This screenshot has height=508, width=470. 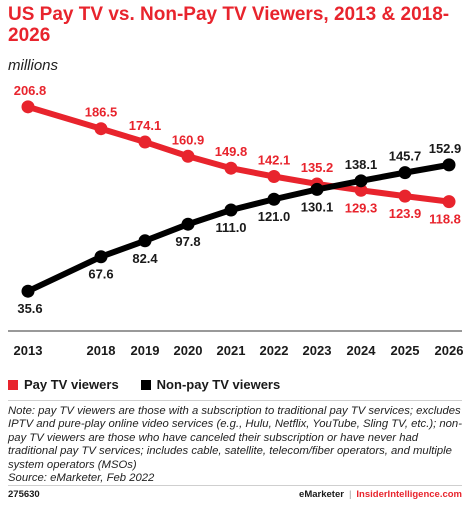 I want to click on chart-subtitle: millions, so click(x=33, y=65).